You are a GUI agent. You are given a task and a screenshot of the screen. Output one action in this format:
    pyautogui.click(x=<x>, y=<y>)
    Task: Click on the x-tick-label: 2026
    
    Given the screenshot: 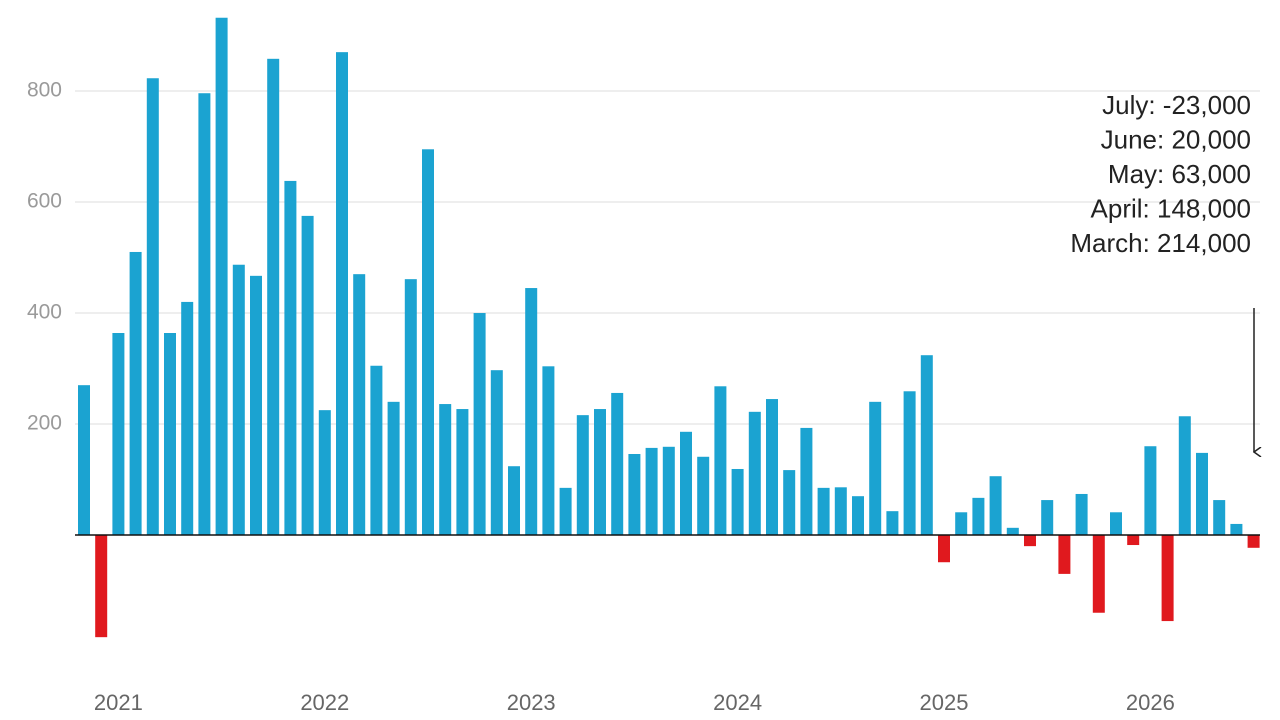 What is the action you would take?
    pyautogui.click(x=1150, y=702)
    